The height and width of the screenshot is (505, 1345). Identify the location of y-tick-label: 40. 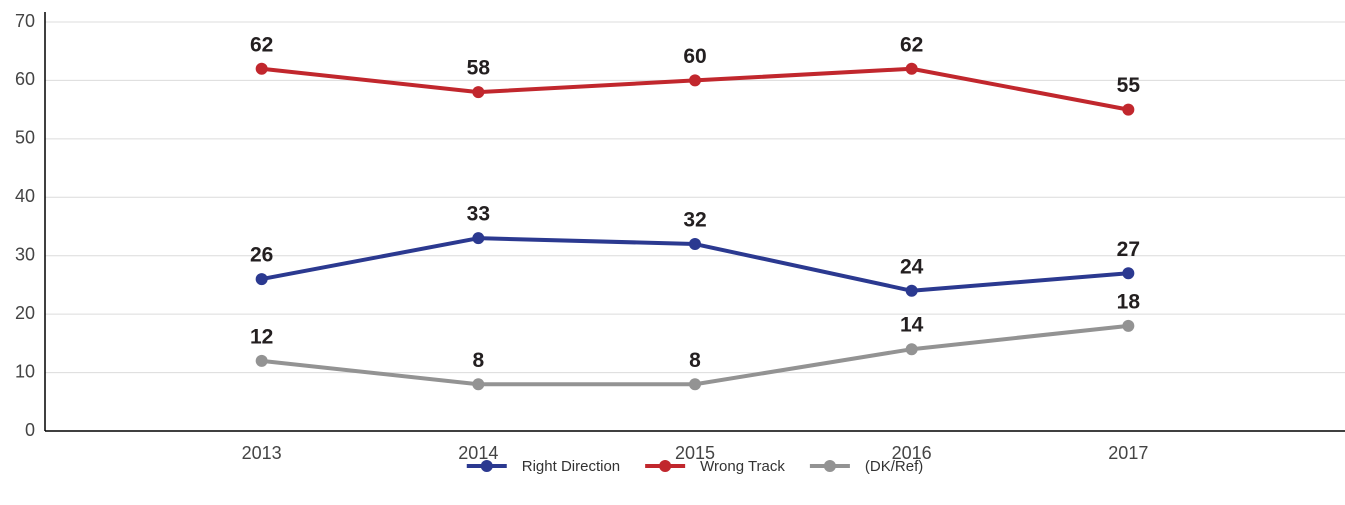
(25, 196).